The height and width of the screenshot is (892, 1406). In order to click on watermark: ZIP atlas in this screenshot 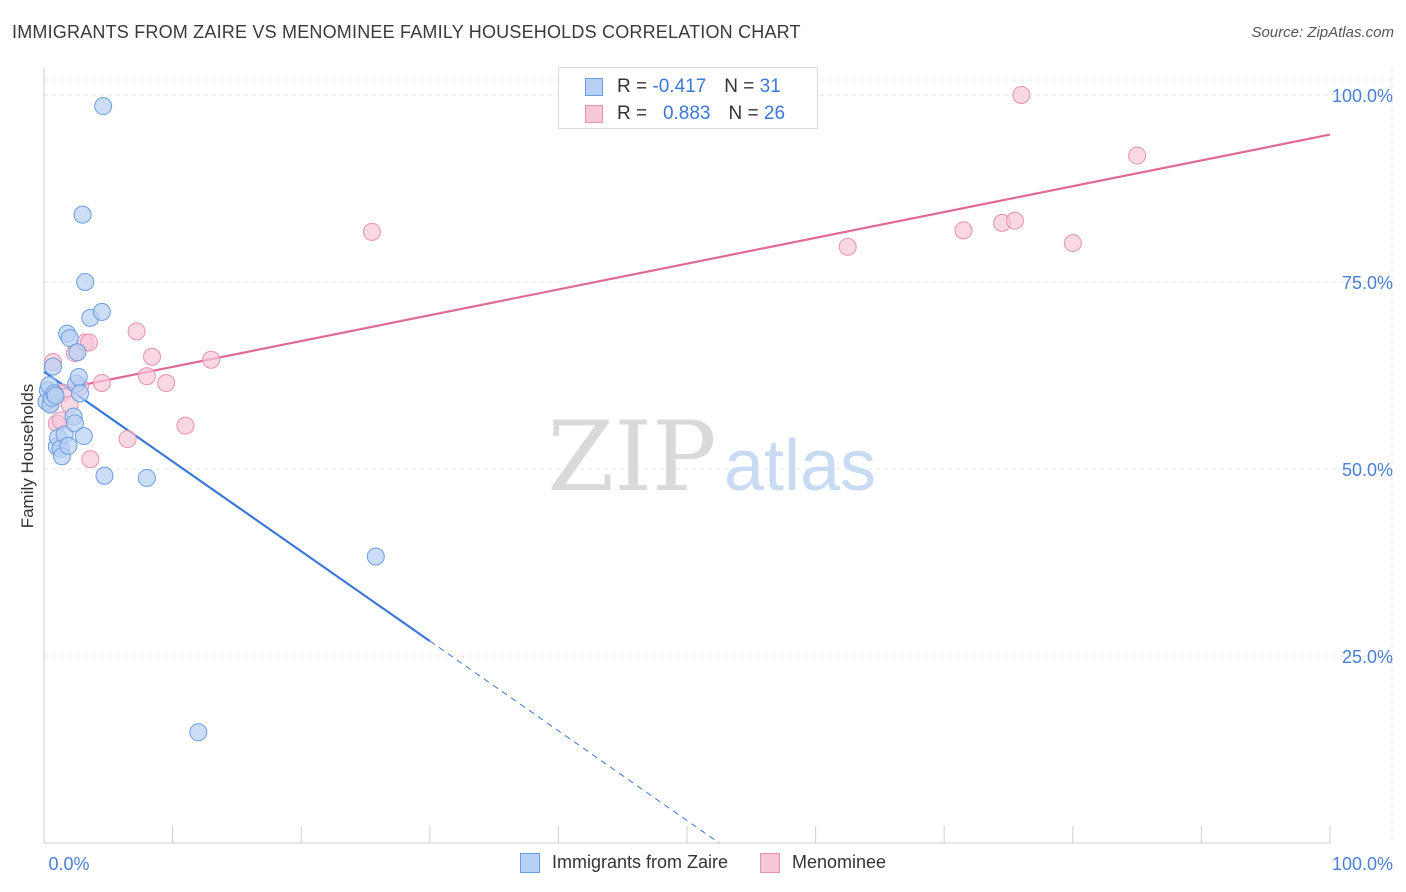, I will do `click(711, 457)`.